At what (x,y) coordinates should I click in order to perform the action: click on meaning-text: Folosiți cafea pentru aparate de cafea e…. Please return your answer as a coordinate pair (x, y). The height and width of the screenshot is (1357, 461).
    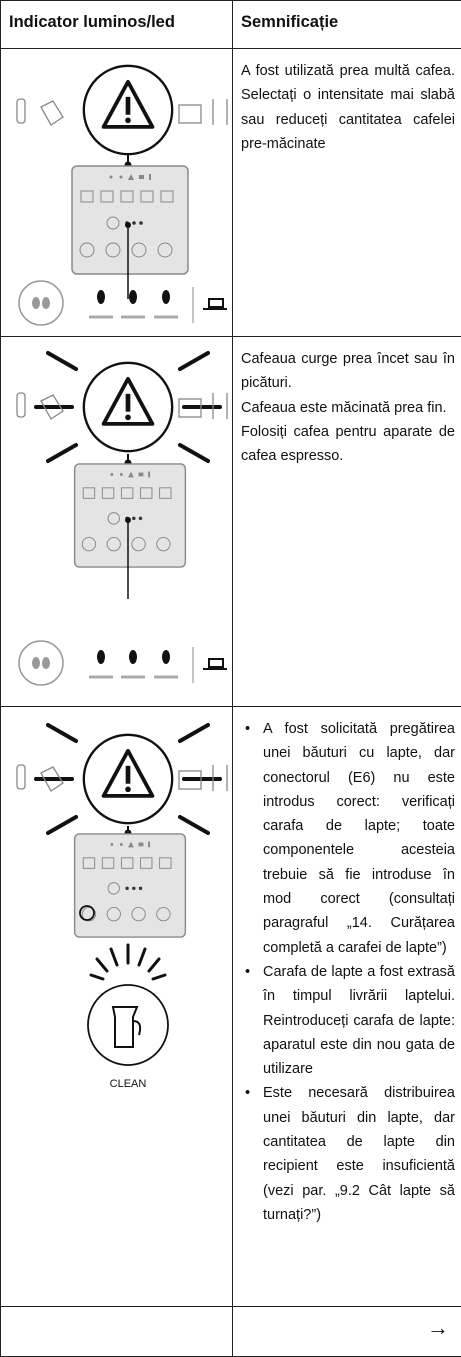
    Looking at the image, I should click on (348, 444).